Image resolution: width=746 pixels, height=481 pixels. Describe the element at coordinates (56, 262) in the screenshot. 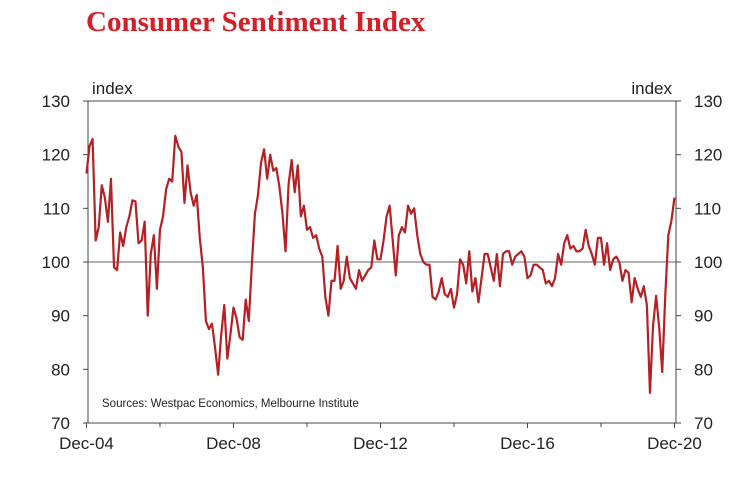

I see `left-y-tick-label: 100` at that location.